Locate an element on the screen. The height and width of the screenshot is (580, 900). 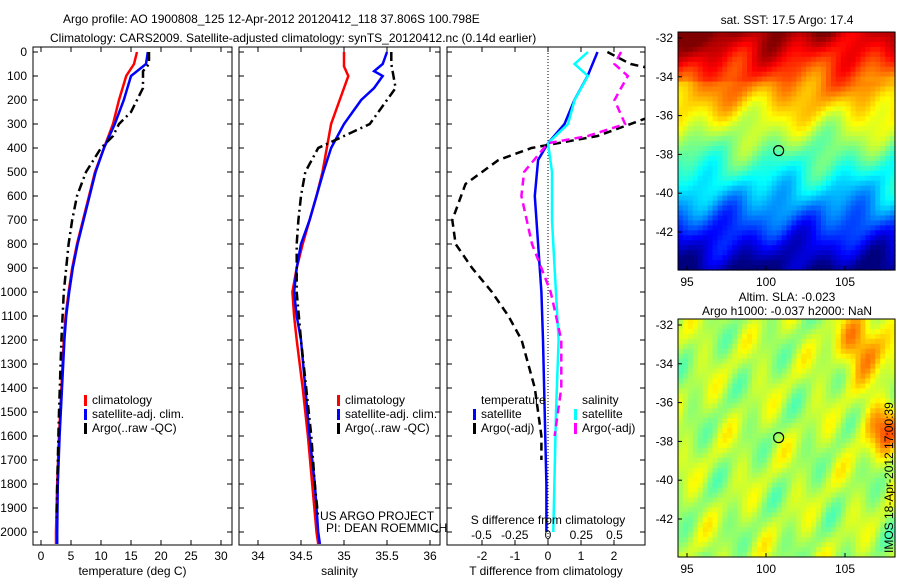
x-tick-label: 5 is located at coordinates (71, 556).